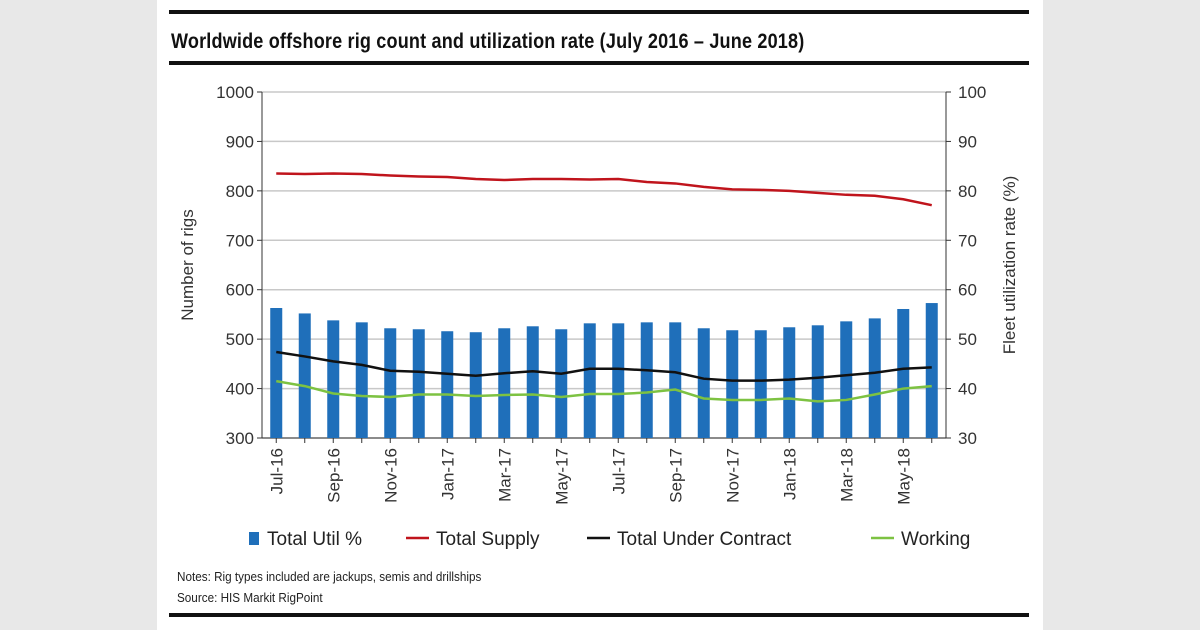 This screenshot has width=1200, height=630. Describe the element at coordinates (599, 615) in the screenshot. I see `bottom-rule` at that location.